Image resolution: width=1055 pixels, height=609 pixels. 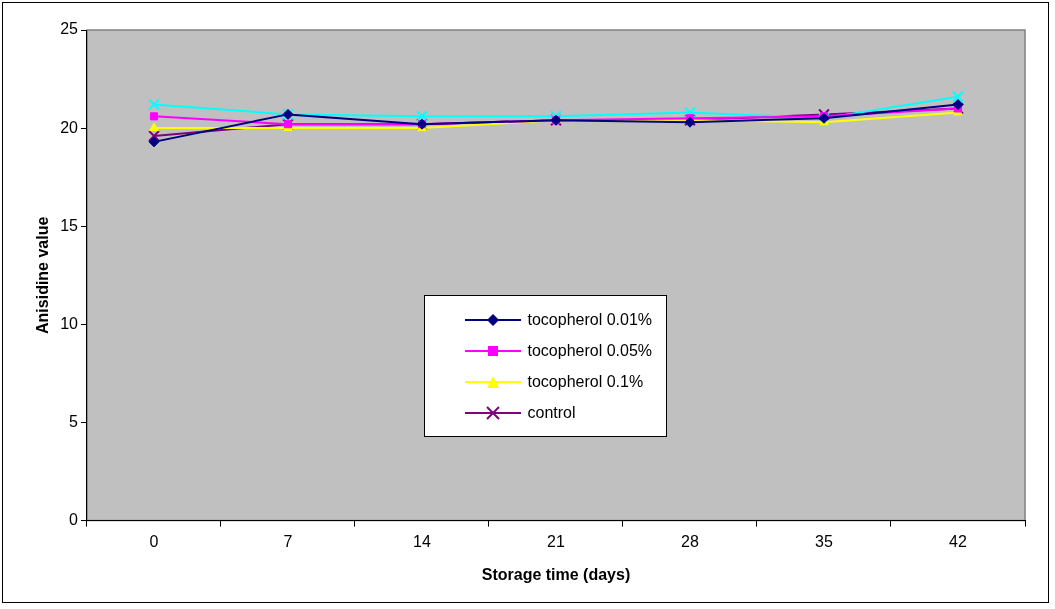 I want to click on legend-label: tocopherol 0.05%, so click(x=590, y=350).